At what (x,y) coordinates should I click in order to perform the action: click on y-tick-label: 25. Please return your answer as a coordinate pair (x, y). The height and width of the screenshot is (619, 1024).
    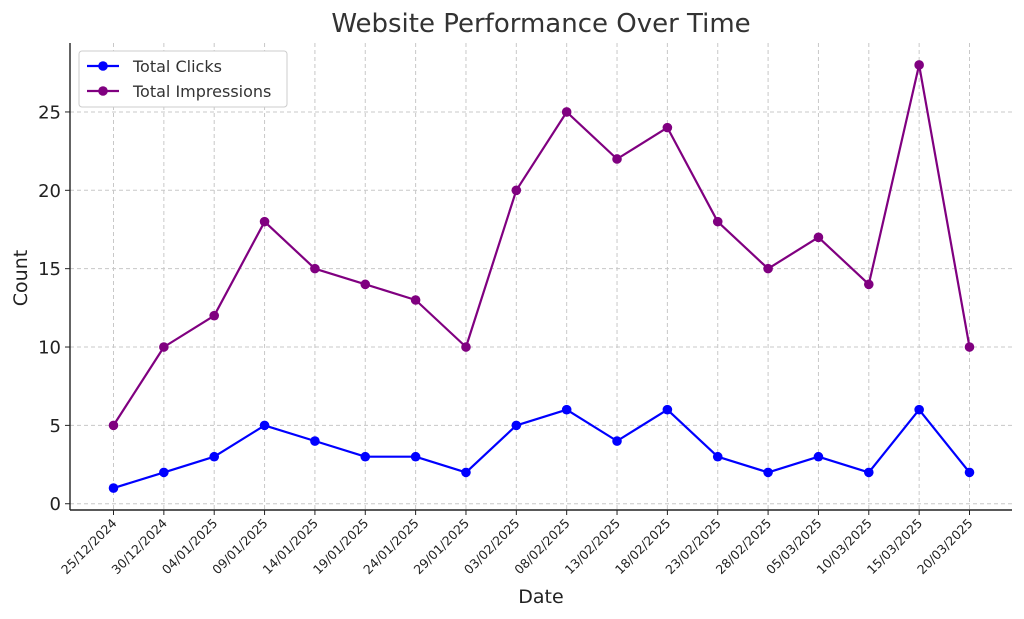
    Looking at the image, I should click on (49, 112).